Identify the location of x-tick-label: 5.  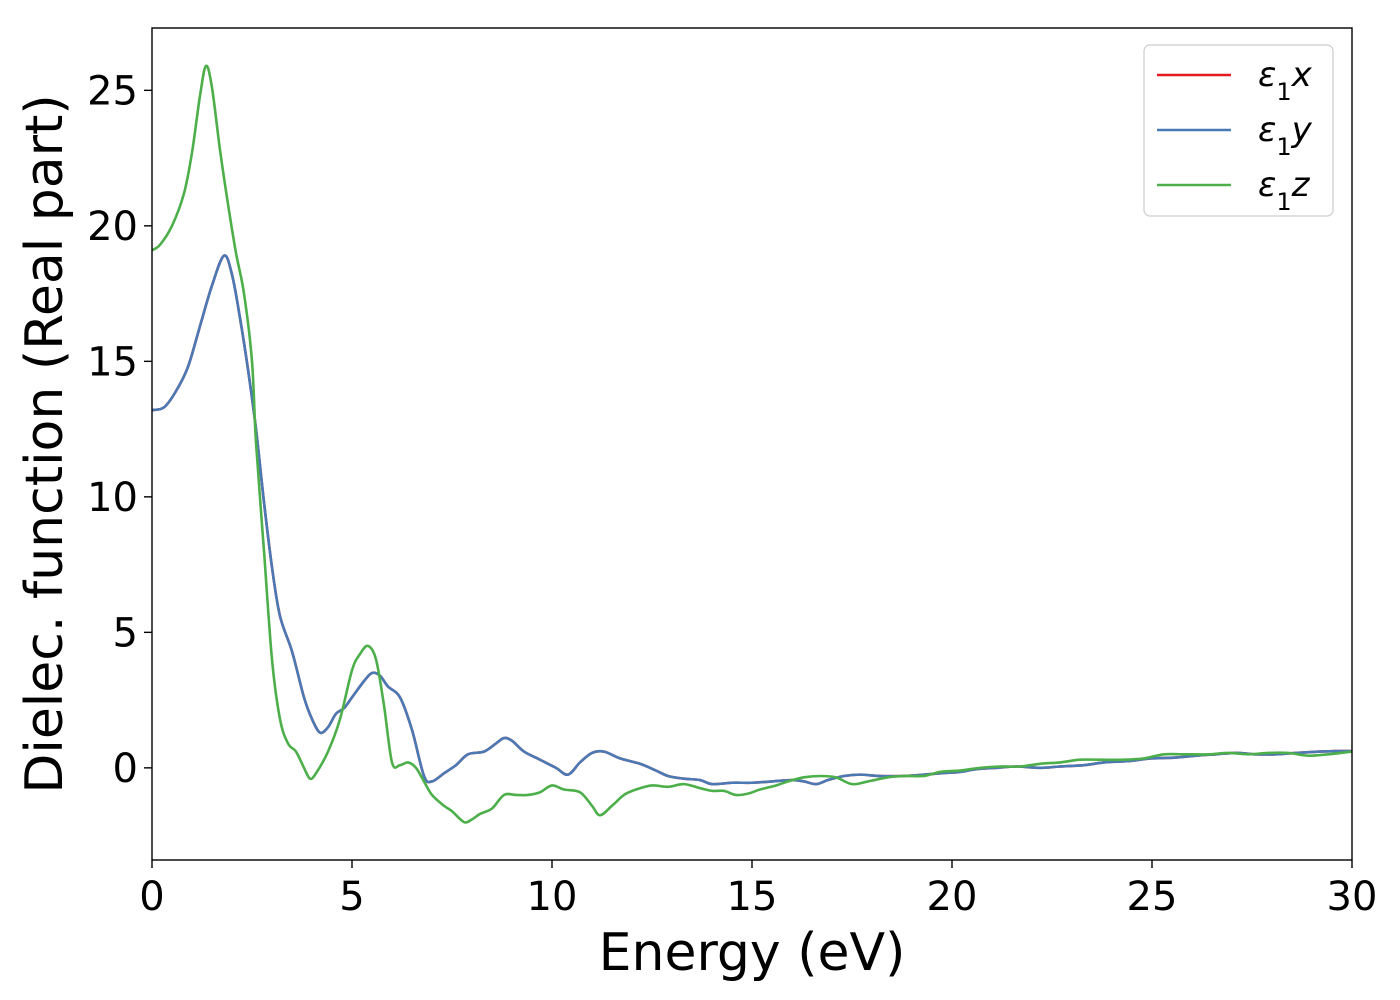
(351, 897).